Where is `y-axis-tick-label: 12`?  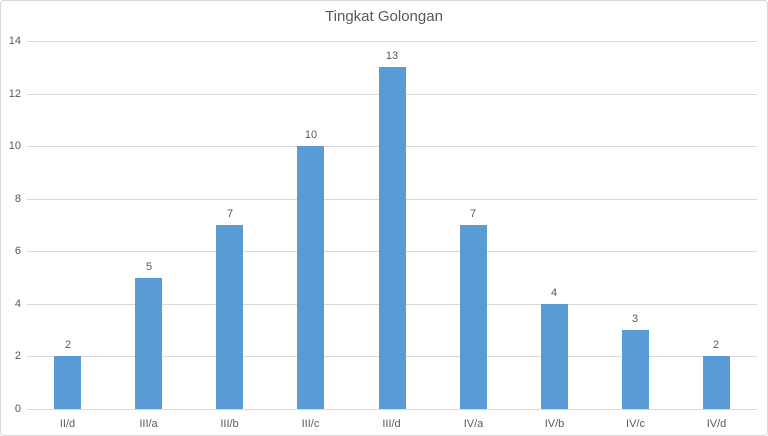
y-axis-tick-label: 12 is located at coordinates (14, 94).